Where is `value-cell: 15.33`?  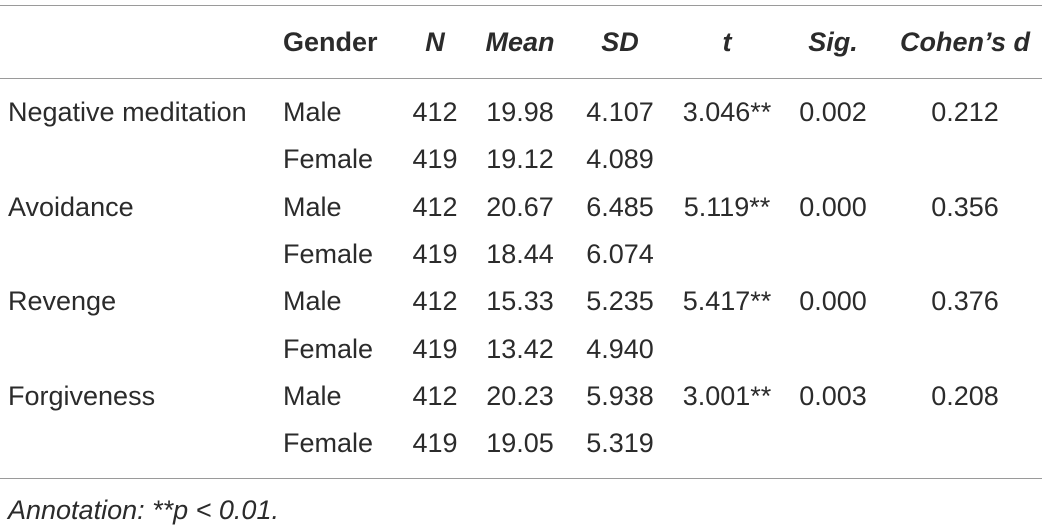
value-cell: 15.33 is located at coordinates (520, 301).